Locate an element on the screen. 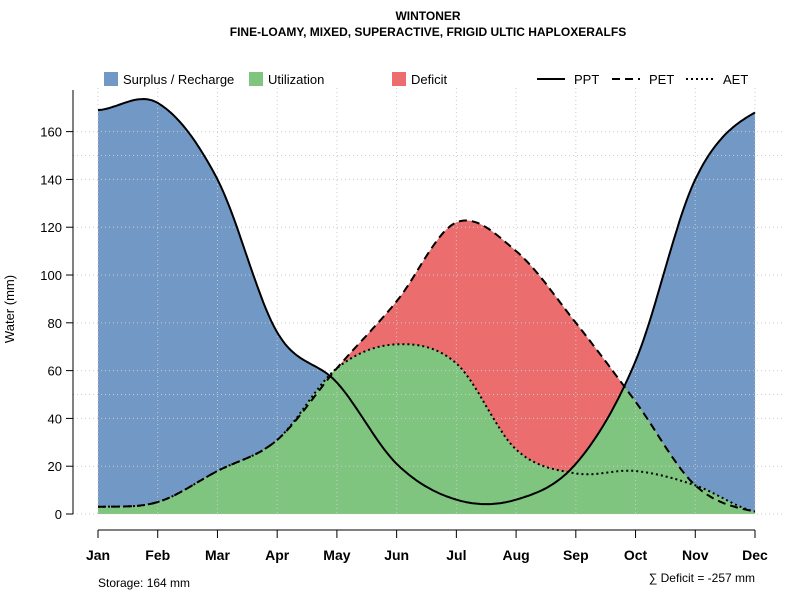 The height and width of the screenshot is (600, 800). x-tick-label: Aug is located at coordinates (515, 555).